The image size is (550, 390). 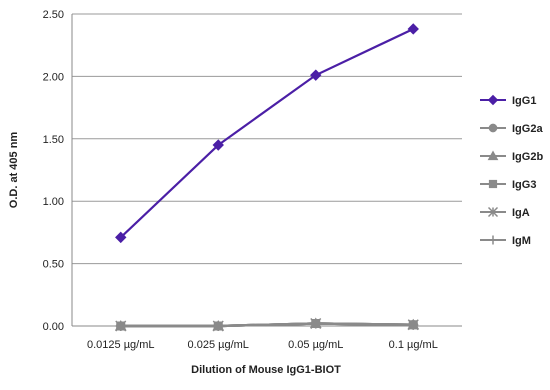 I want to click on y-tick-label: 0.00, so click(x=53, y=327).